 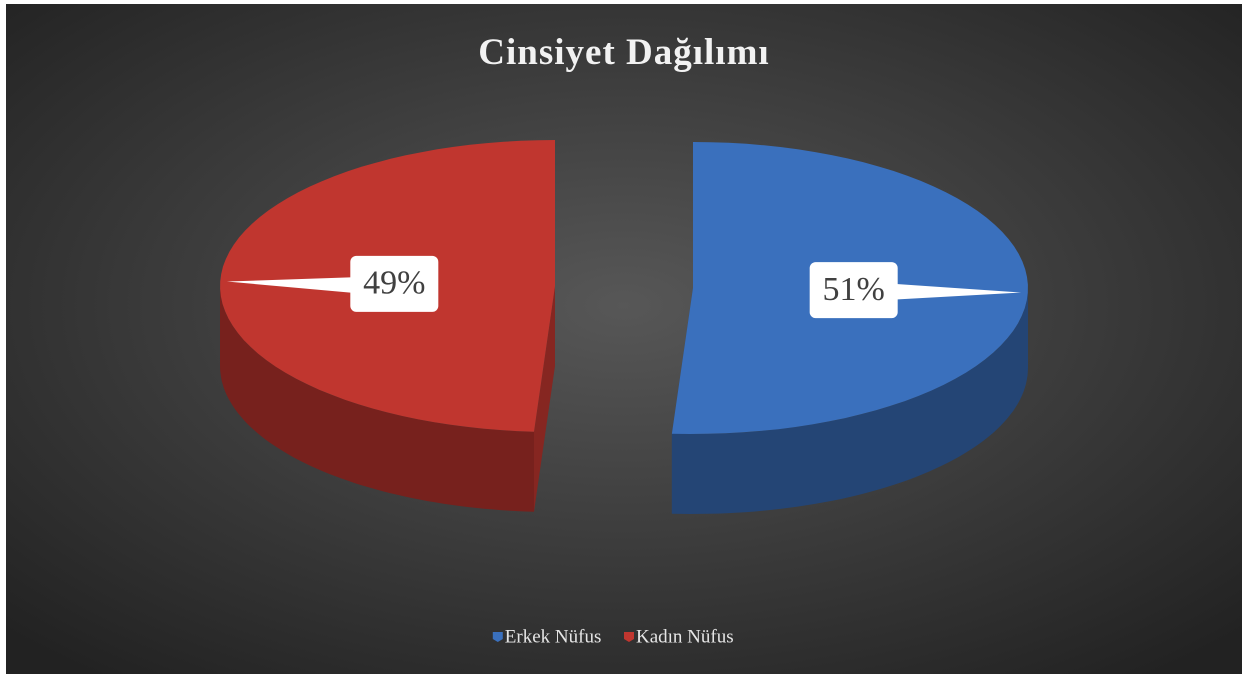 I want to click on slice-cut-face, so click(x=544, y=399).